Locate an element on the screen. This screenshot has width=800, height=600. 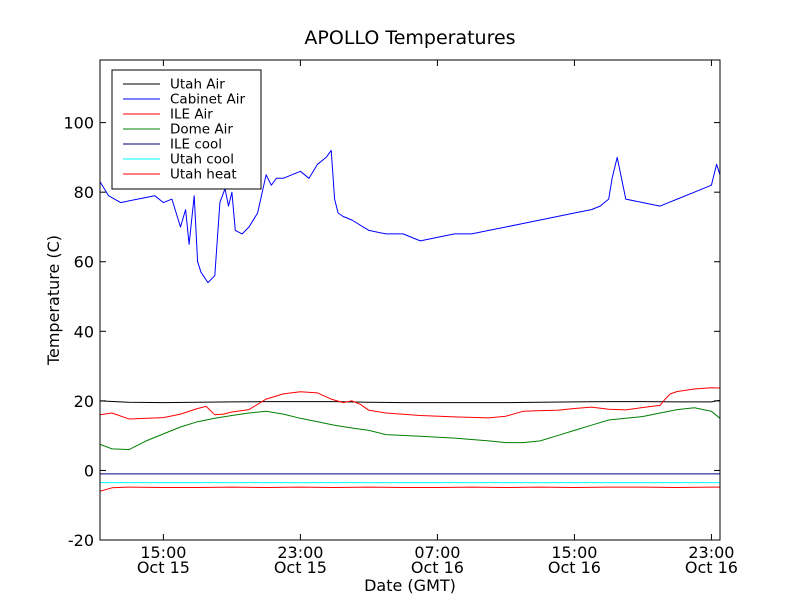
series-line-utah-air is located at coordinates (410, 401).